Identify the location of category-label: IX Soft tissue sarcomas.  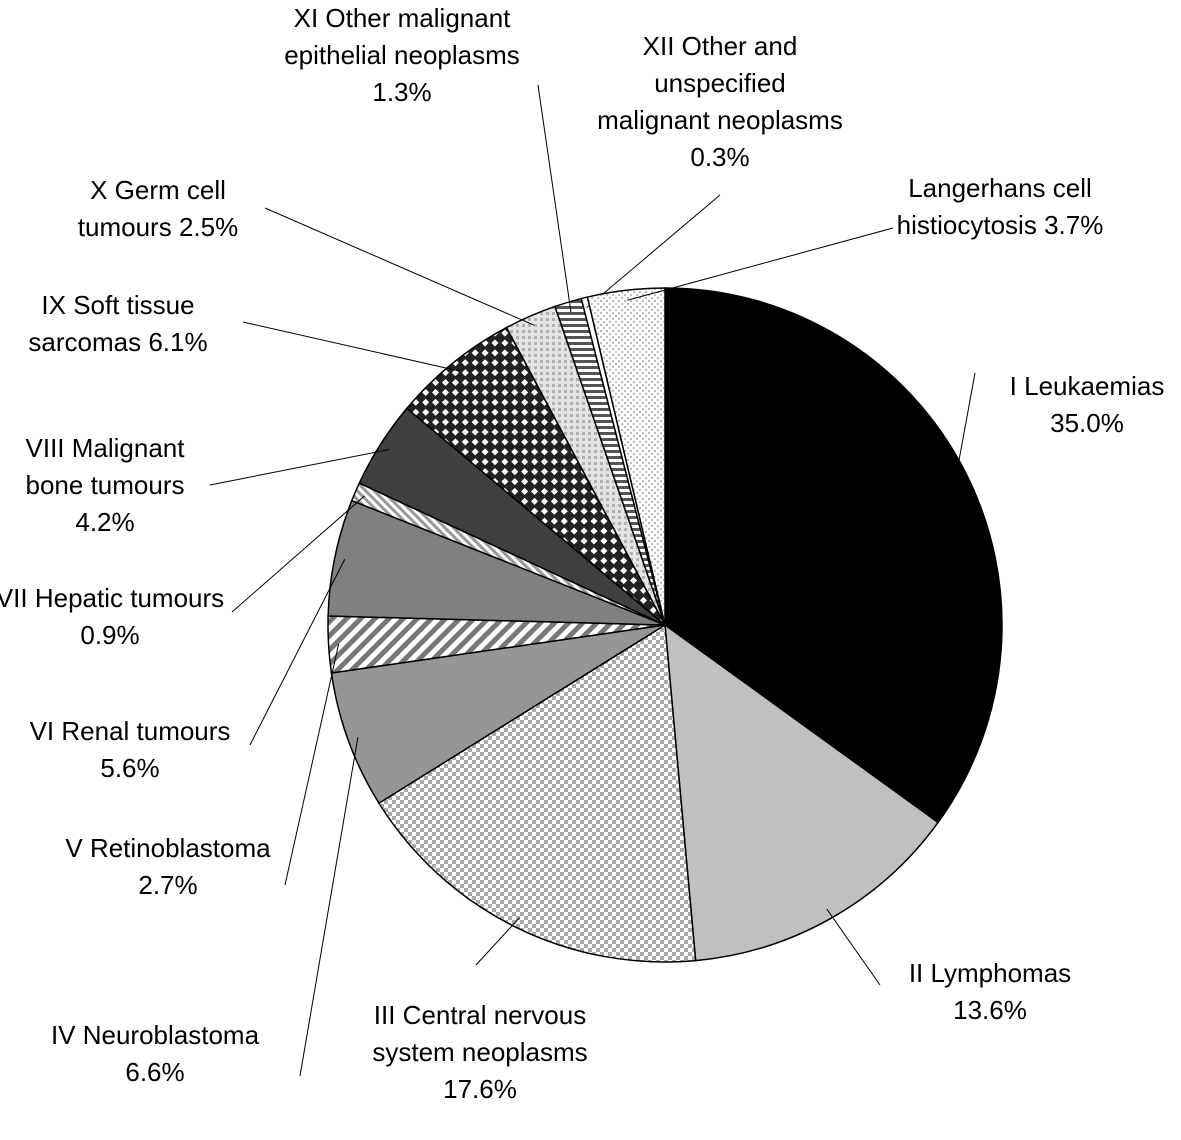
(111, 323).